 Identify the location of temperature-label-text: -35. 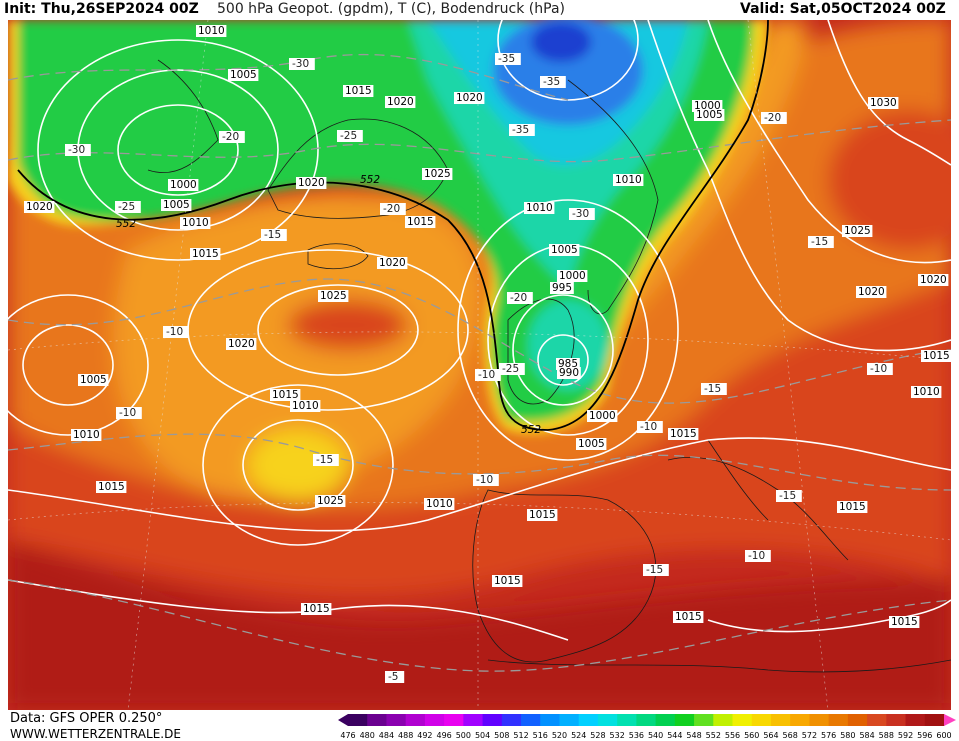
(551, 82).